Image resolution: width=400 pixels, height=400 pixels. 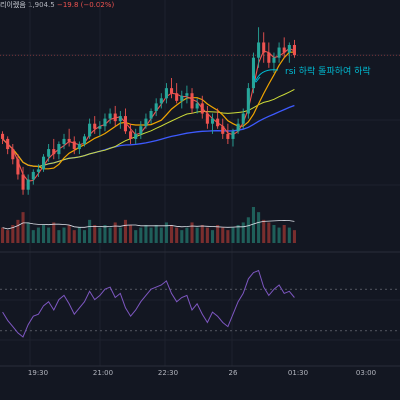 What do you see at coordinates (148, 225) in the screenshot?
I see `volume-bars` at bounding box center [148, 225].